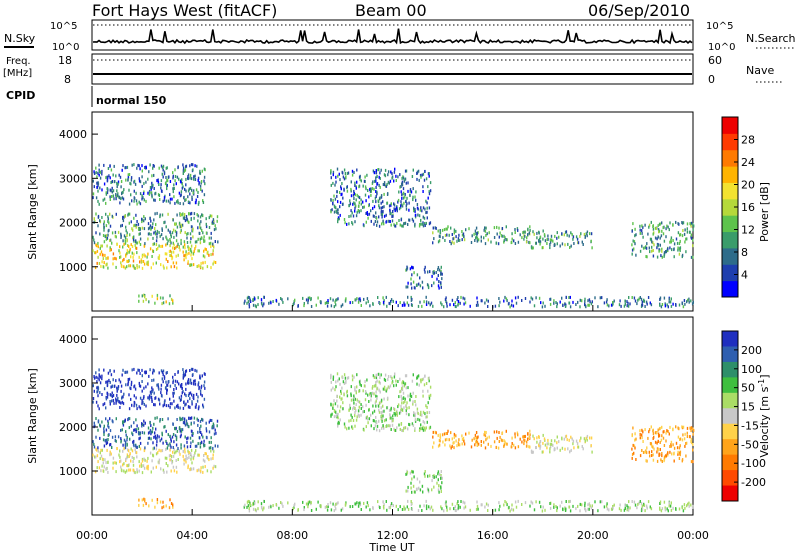 The height and width of the screenshot is (554, 800). Describe the element at coordinates (391, 10) in the screenshot. I see `beam-title: Beam 00` at that location.